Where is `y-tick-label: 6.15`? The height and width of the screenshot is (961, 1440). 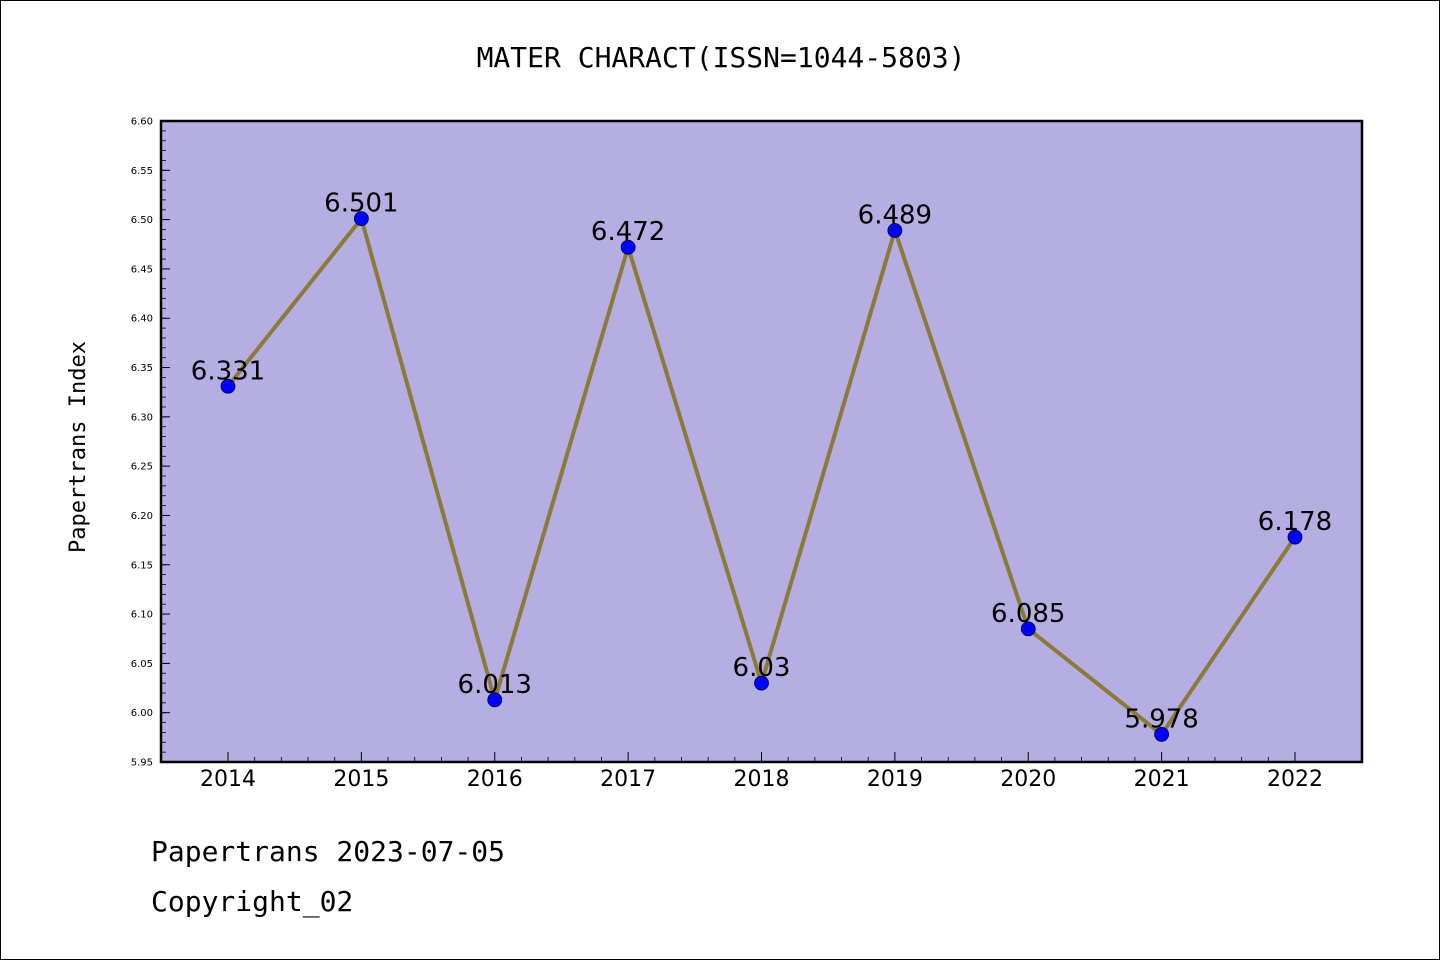 y-tick-label: 6.15 is located at coordinates (142, 565).